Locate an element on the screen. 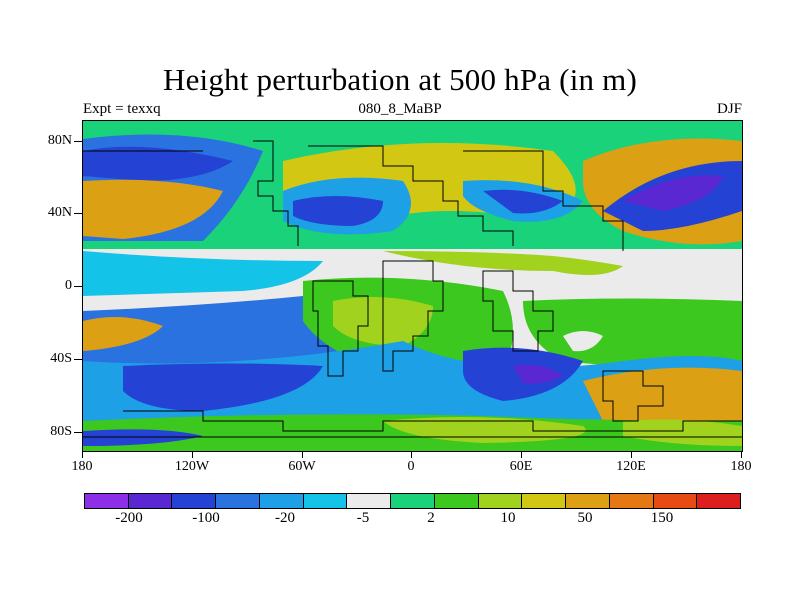  colorbar-label: -5 is located at coordinates (363, 518).